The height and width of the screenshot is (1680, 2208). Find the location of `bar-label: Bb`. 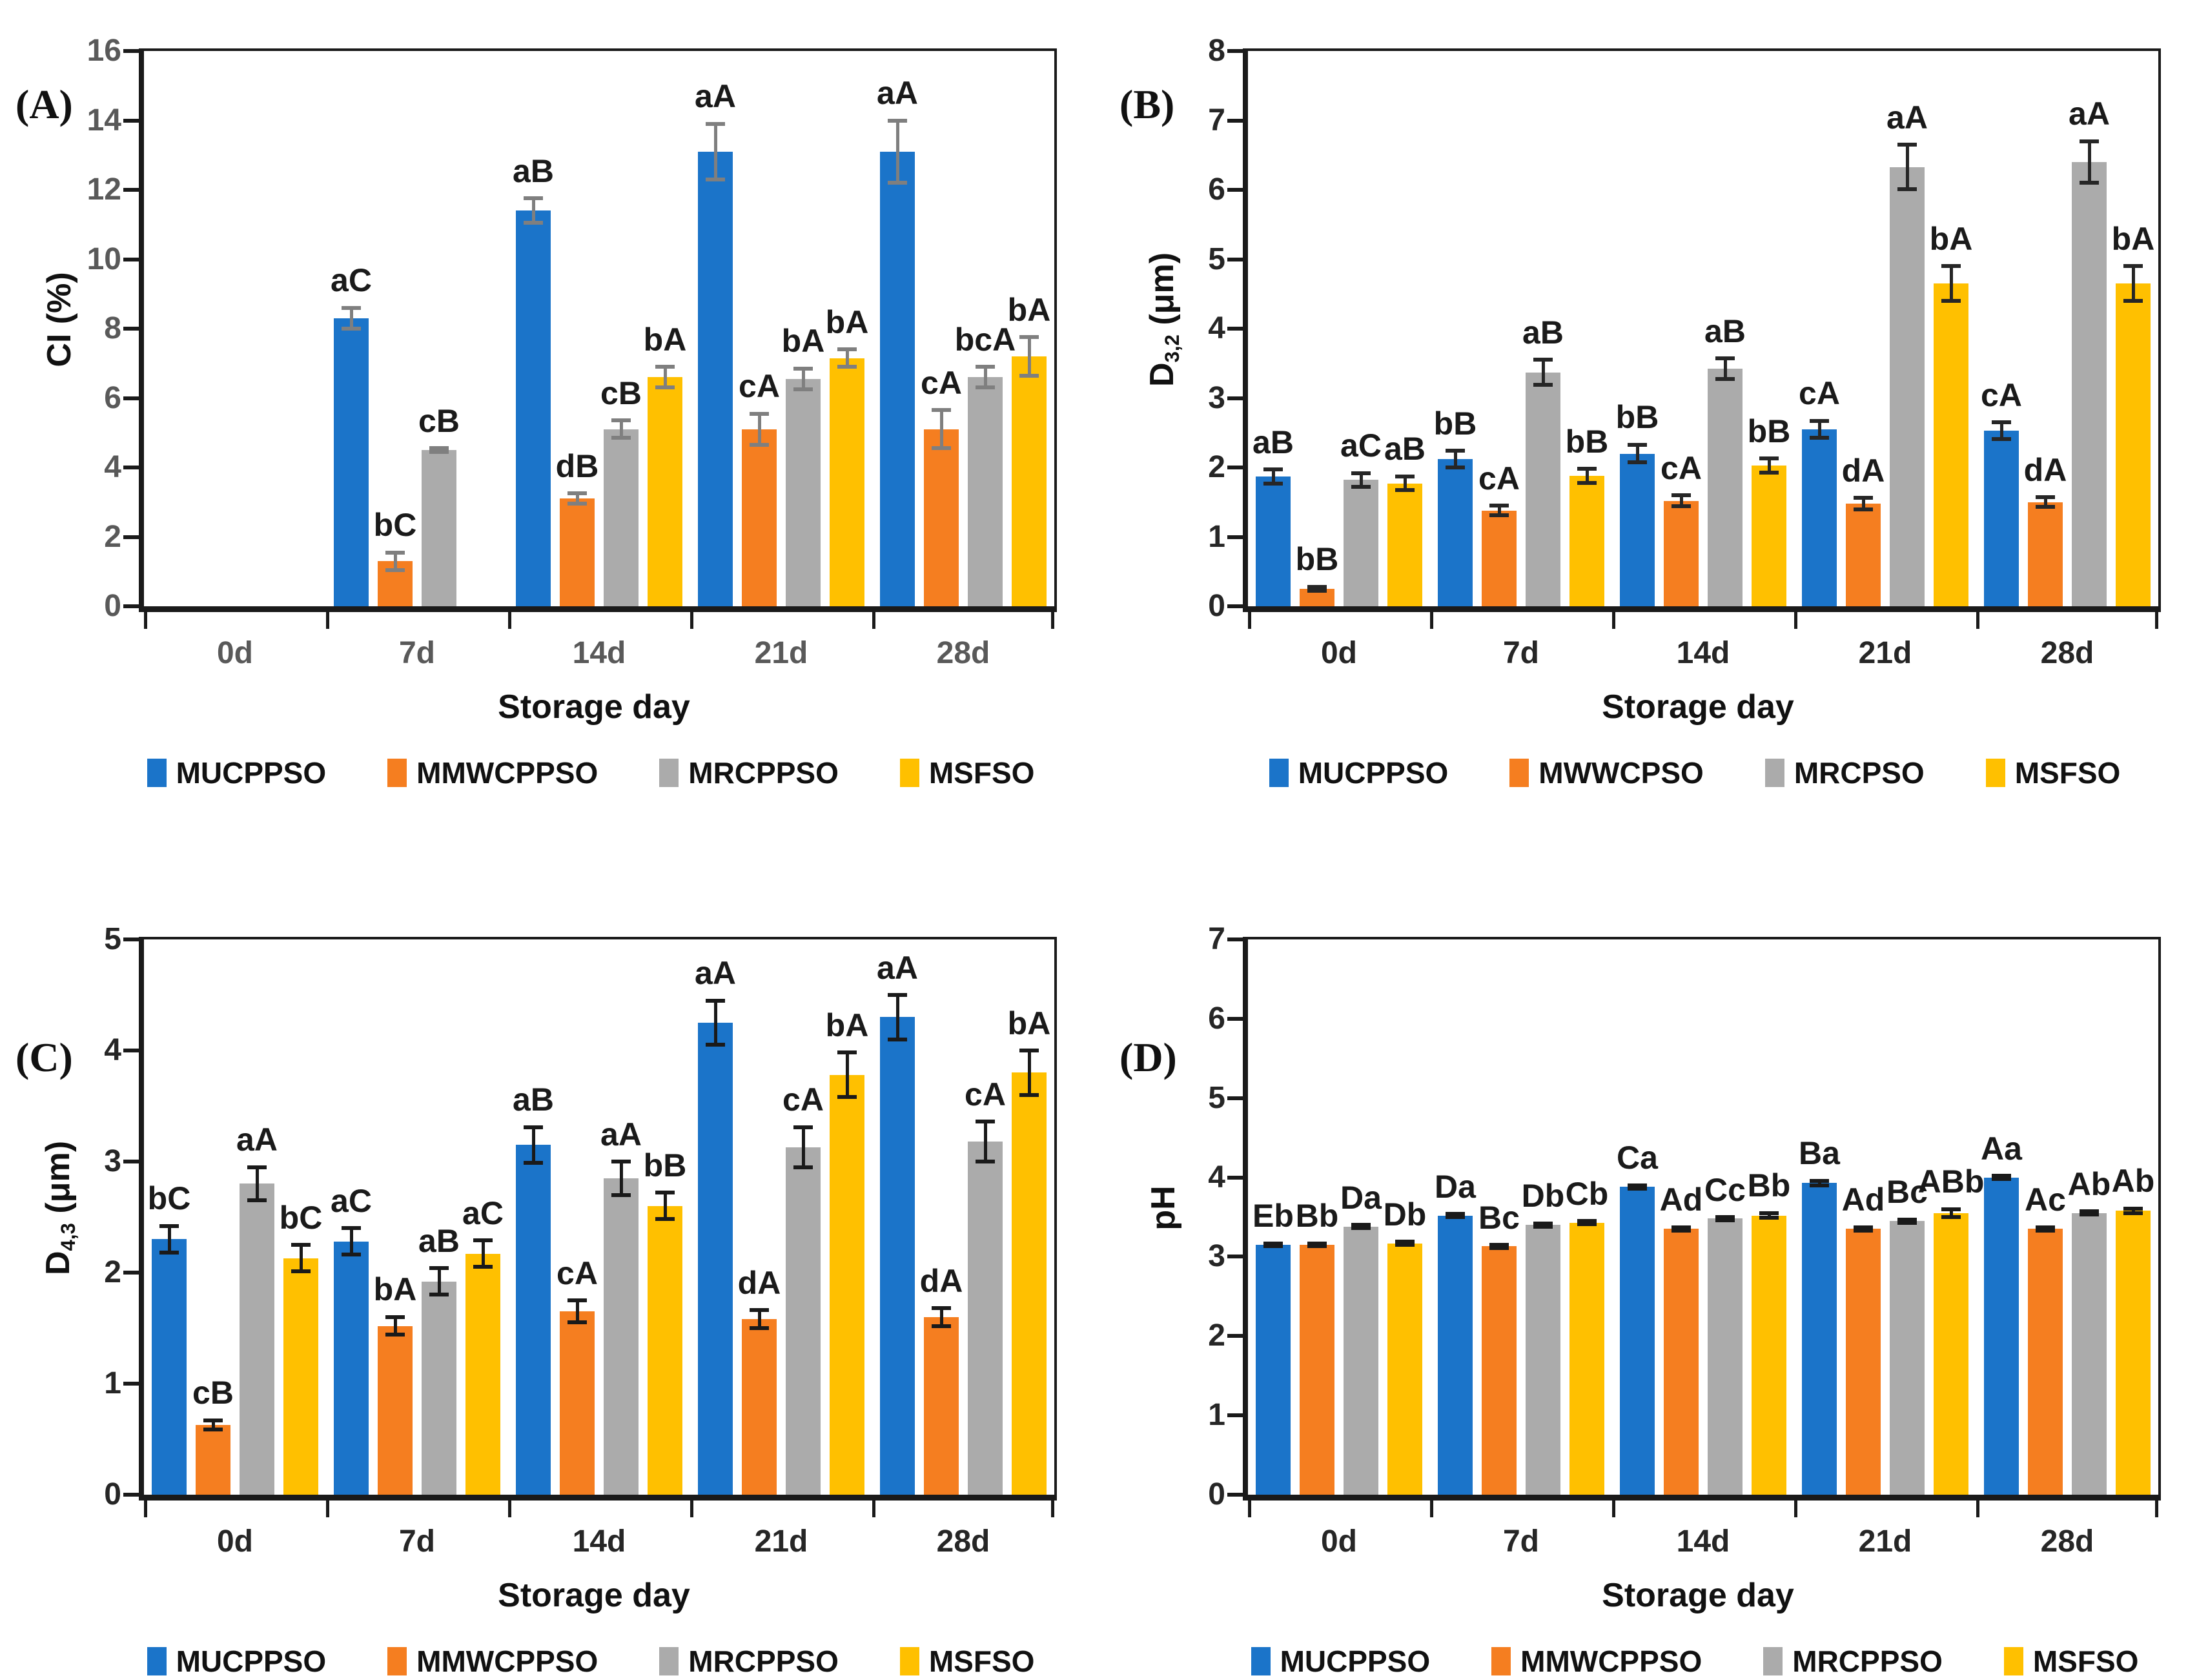

bar-label: Bb is located at coordinates (1769, 1185).